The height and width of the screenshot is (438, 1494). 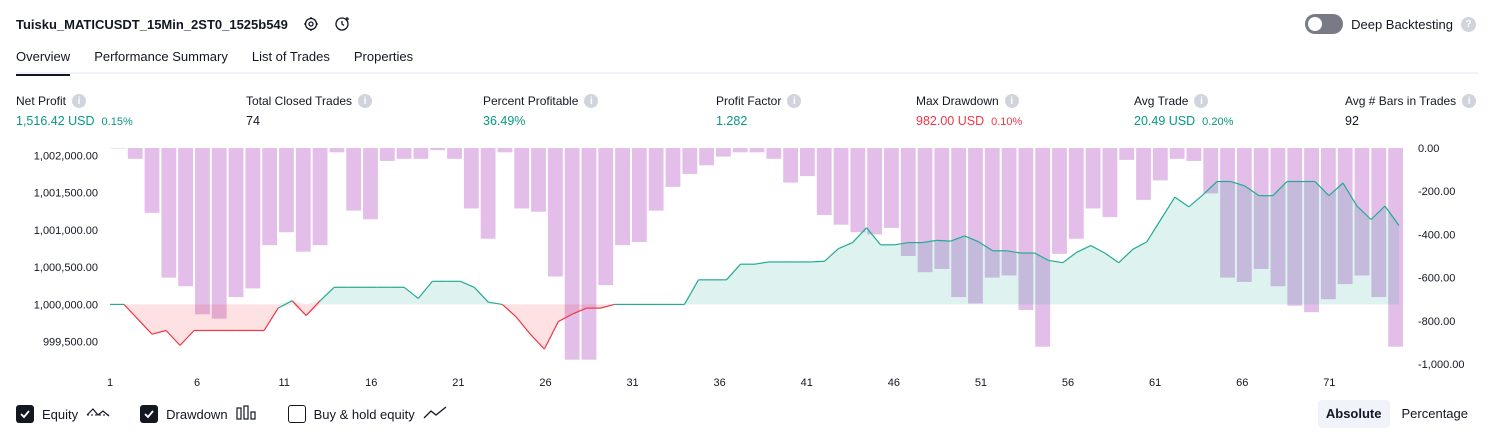 I want to click on right-axis-tick: -800.00, so click(x=1436, y=322).